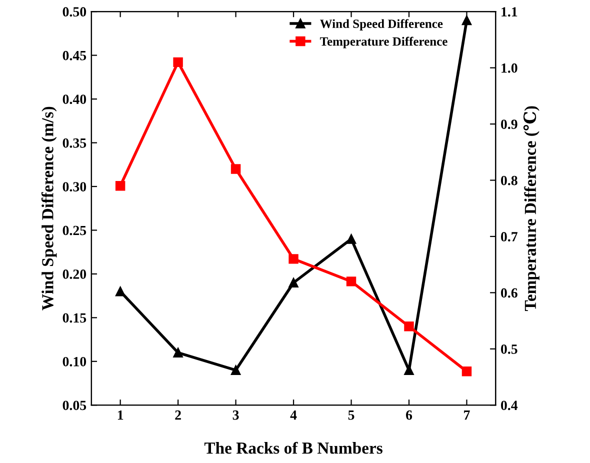 The height and width of the screenshot is (463, 590). What do you see at coordinates (178, 415) in the screenshot?
I see `x-tick-label: 2` at bounding box center [178, 415].